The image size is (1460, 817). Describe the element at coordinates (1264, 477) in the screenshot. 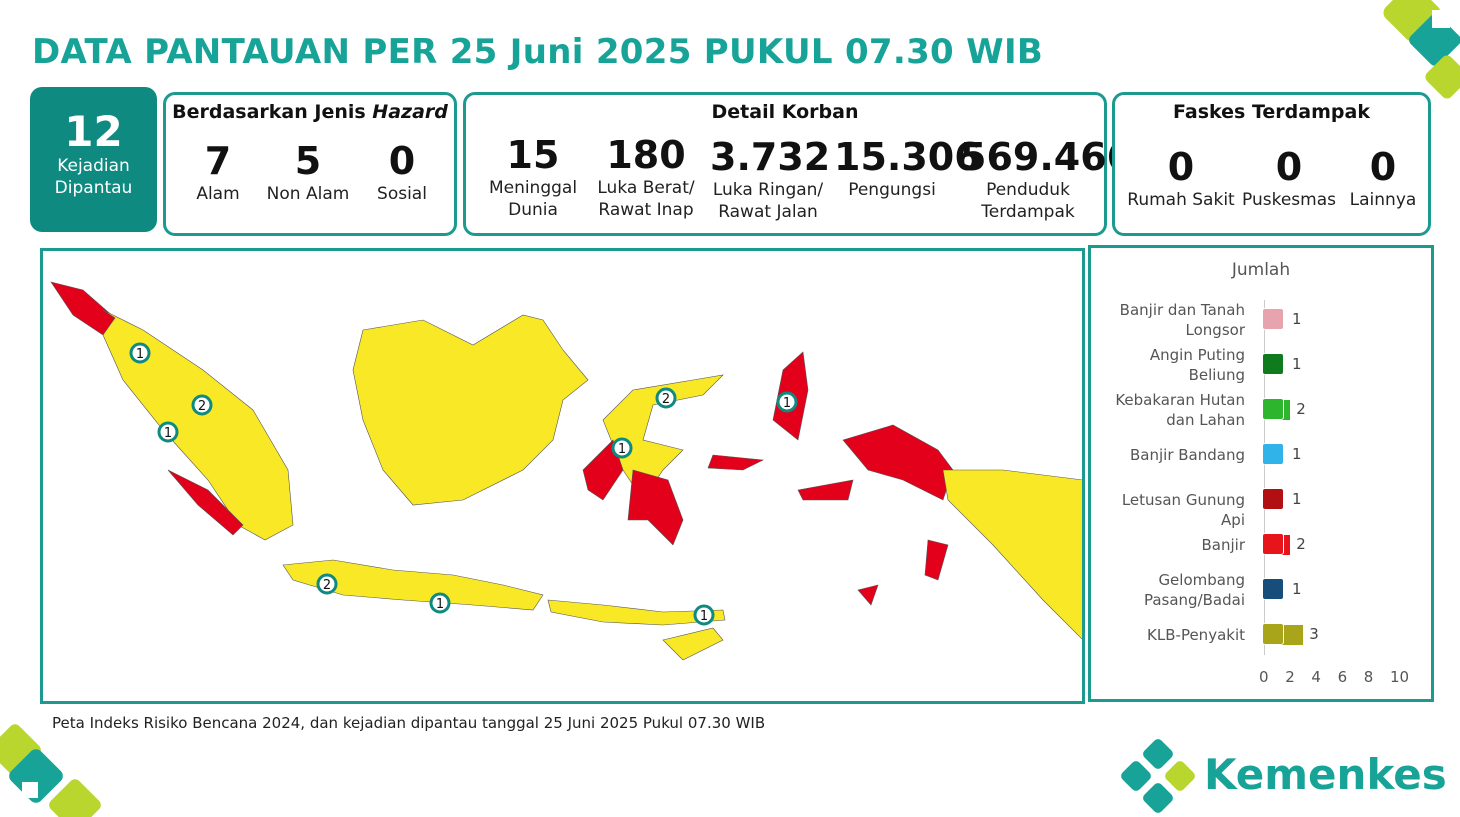

I see `chart-axis` at that location.